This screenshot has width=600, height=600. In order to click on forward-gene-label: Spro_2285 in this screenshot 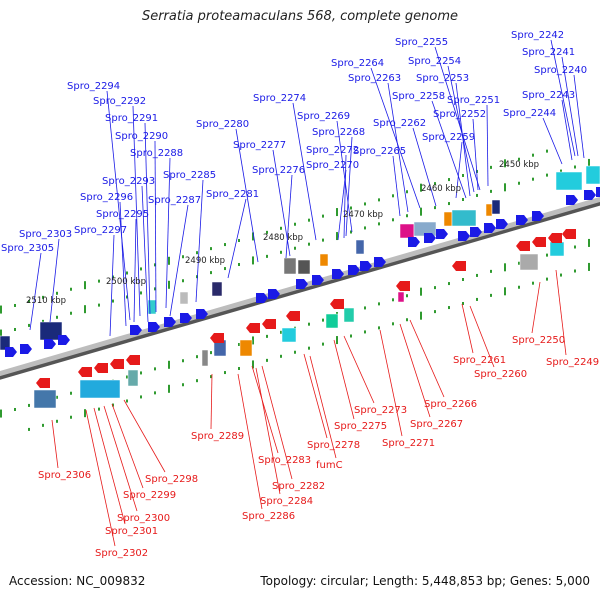, I will do `click(189, 175)`.